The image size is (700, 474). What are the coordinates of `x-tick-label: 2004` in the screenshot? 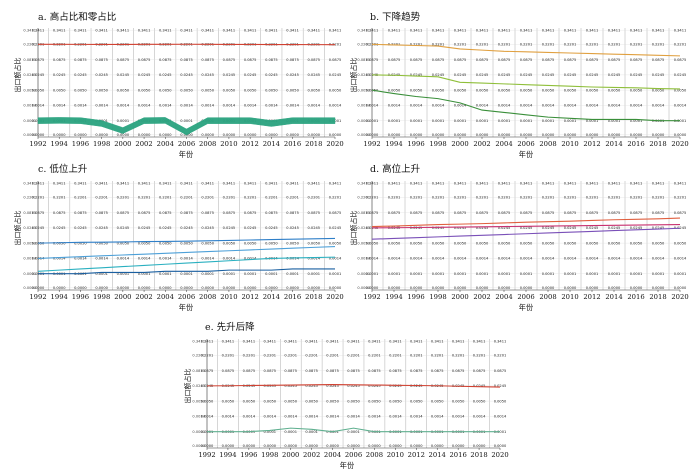 It's located at (165, 297).